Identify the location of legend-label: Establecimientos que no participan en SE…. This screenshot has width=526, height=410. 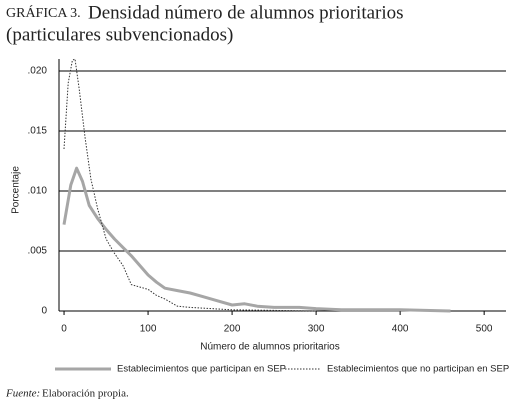
(418, 369).